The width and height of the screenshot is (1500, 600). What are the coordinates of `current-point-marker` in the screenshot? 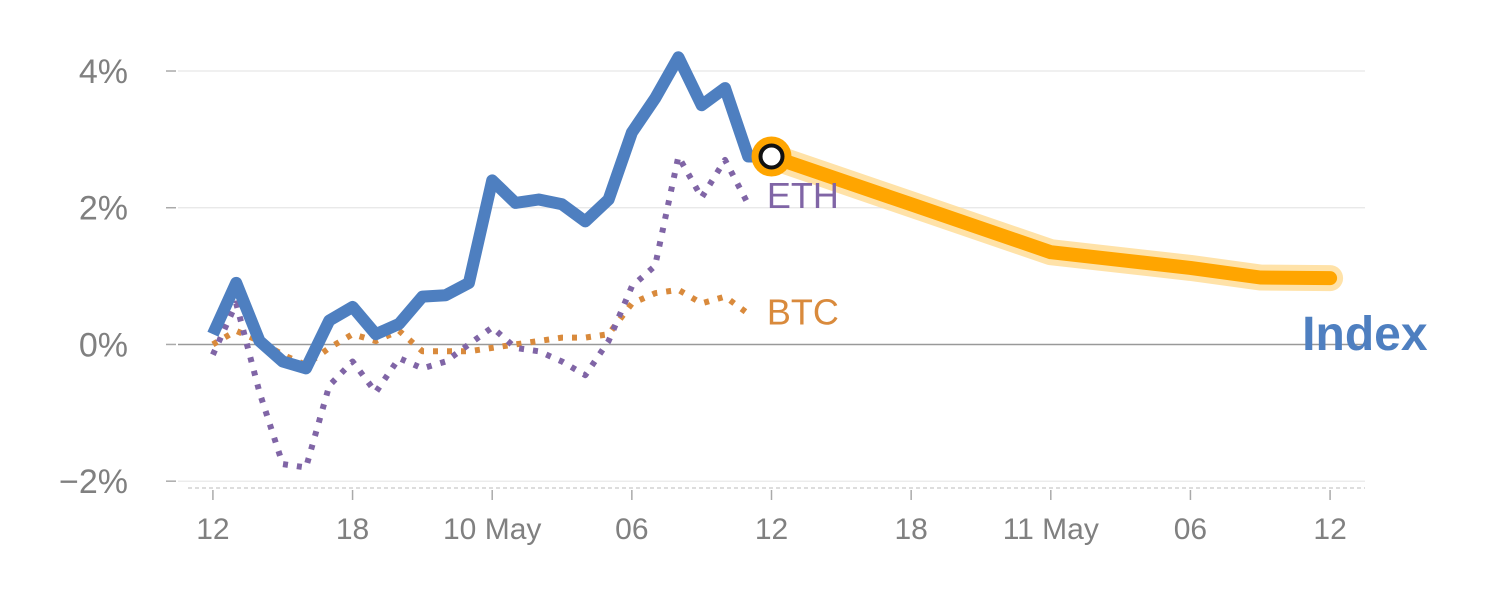 It's located at (771, 156).